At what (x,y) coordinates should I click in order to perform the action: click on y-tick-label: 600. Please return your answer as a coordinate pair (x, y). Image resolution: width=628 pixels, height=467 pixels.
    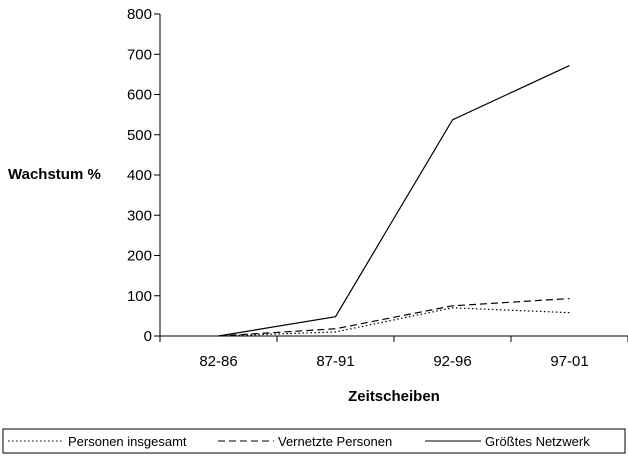
    Looking at the image, I should click on (139, 95).